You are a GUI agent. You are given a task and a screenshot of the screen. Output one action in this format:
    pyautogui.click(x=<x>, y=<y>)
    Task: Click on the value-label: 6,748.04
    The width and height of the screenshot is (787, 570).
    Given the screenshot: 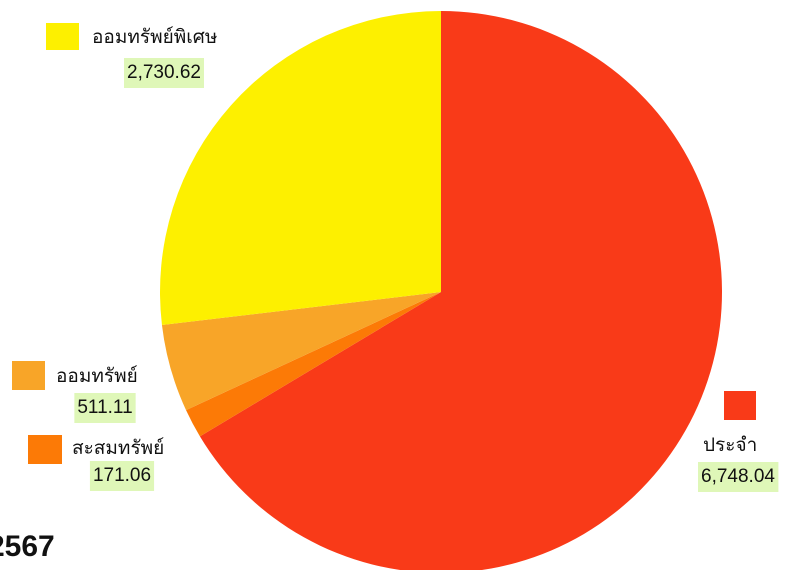 What is the action you would take?
    pyautogui.click(x=738, y=476)
    